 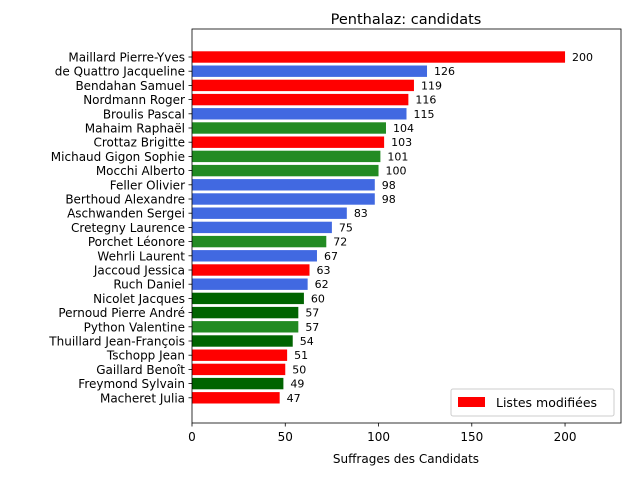 What do you see at coordinates (126, 214) in the screenshot?
I see `y-tick-label: Aschwanden Sergei` at bounding box center [126, 214].